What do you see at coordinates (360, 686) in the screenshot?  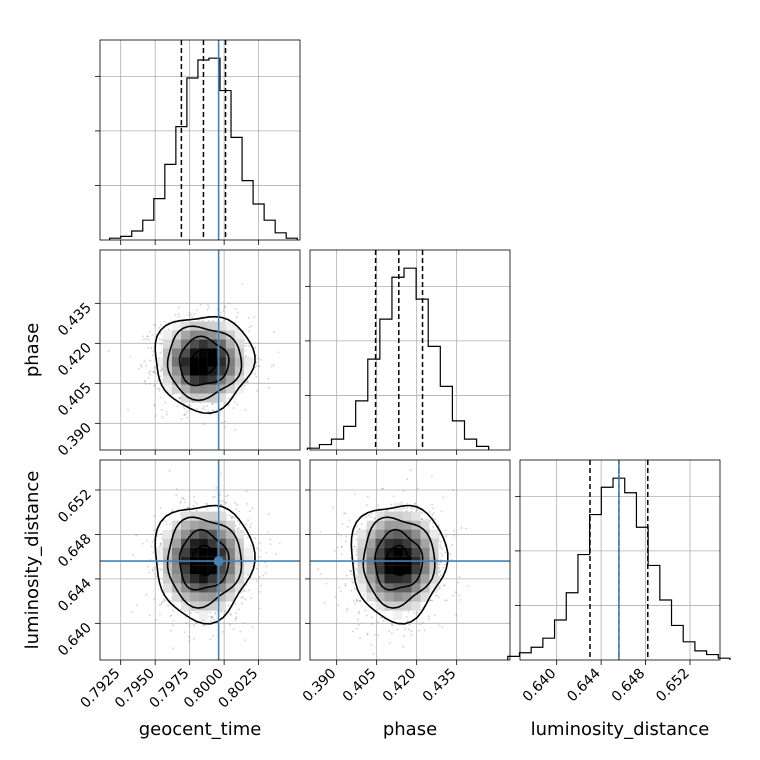 I see `xtick-label-1: 0.405` at bounding box center [360, 686].